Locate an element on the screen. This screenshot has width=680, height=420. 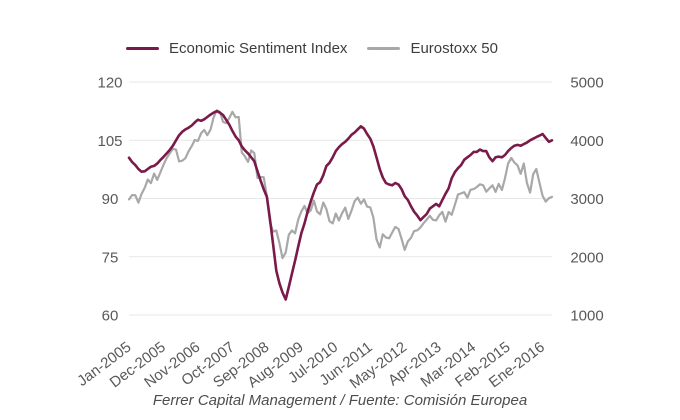
legend-item-economic-sentiment-index: Economic Sentiment Index is located at coordinates (236, 48).